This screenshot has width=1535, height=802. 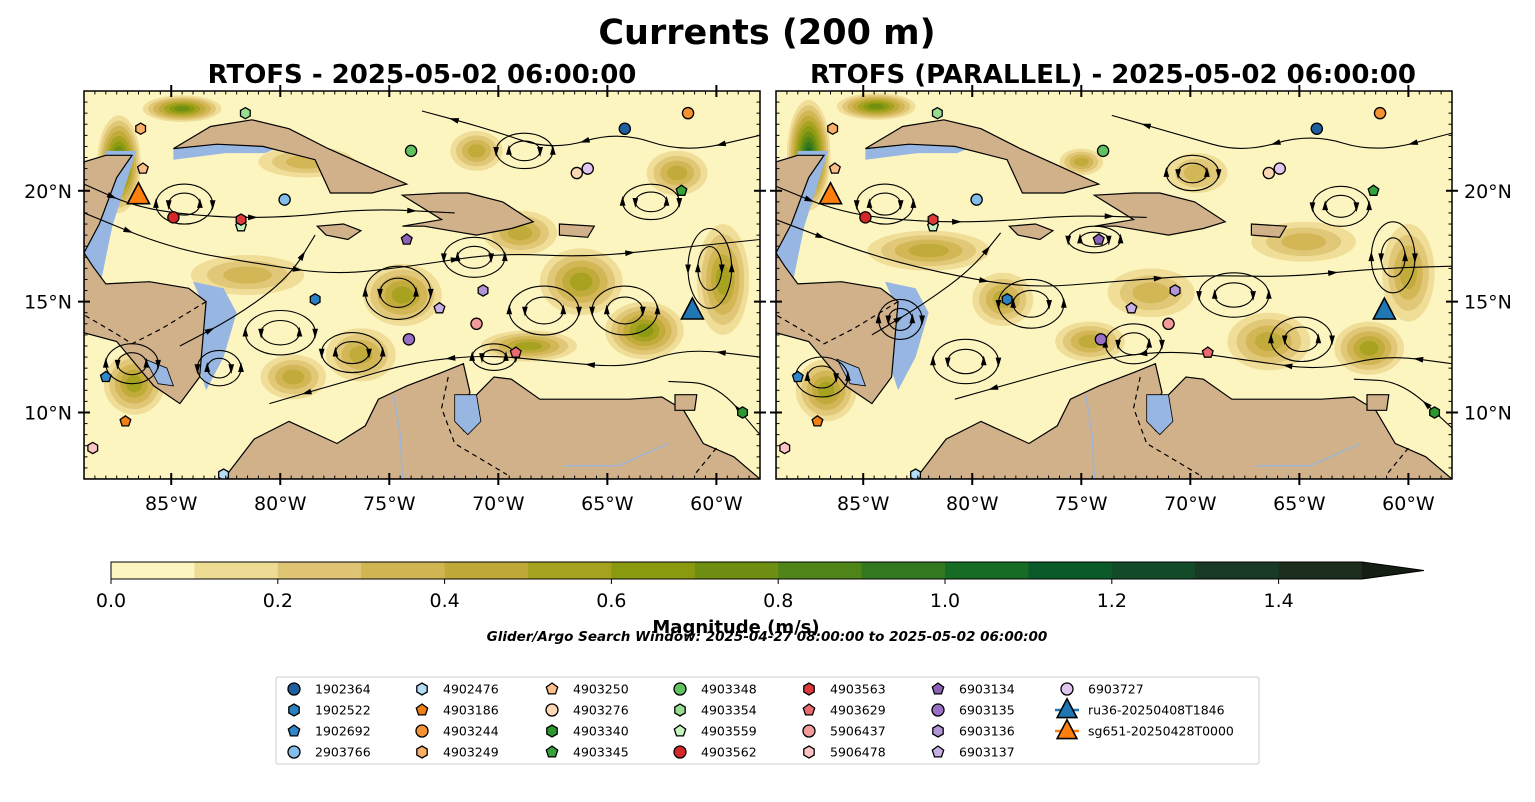 What do you see at coordinates (587, 710) in the screenshot?
I see `legend-item: 4903276` at bounding box center [587, 710].